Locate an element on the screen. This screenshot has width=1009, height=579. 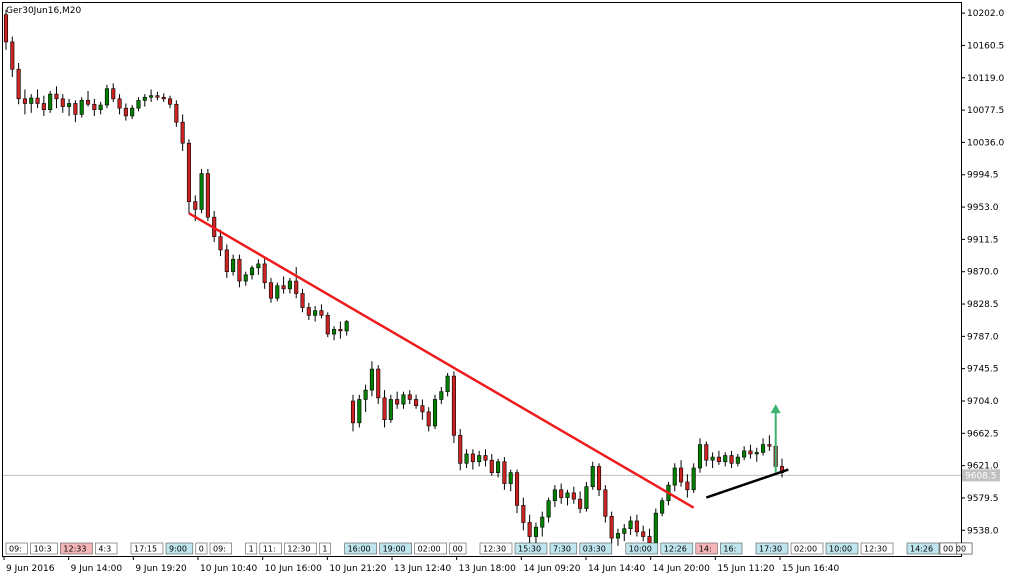
session-tag-label: 12:33 is located at coordinates (74, 549).